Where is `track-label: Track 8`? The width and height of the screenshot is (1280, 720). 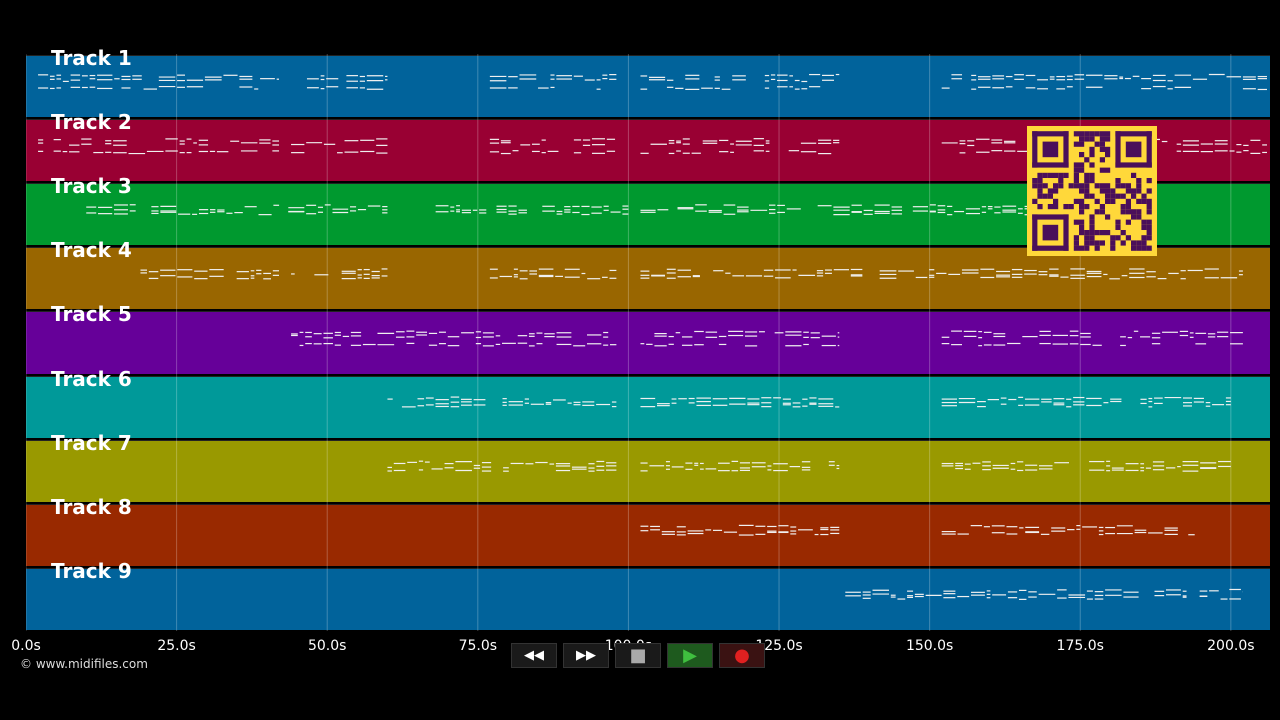
track-label: Track 8 is located at coordinates (91, 506).